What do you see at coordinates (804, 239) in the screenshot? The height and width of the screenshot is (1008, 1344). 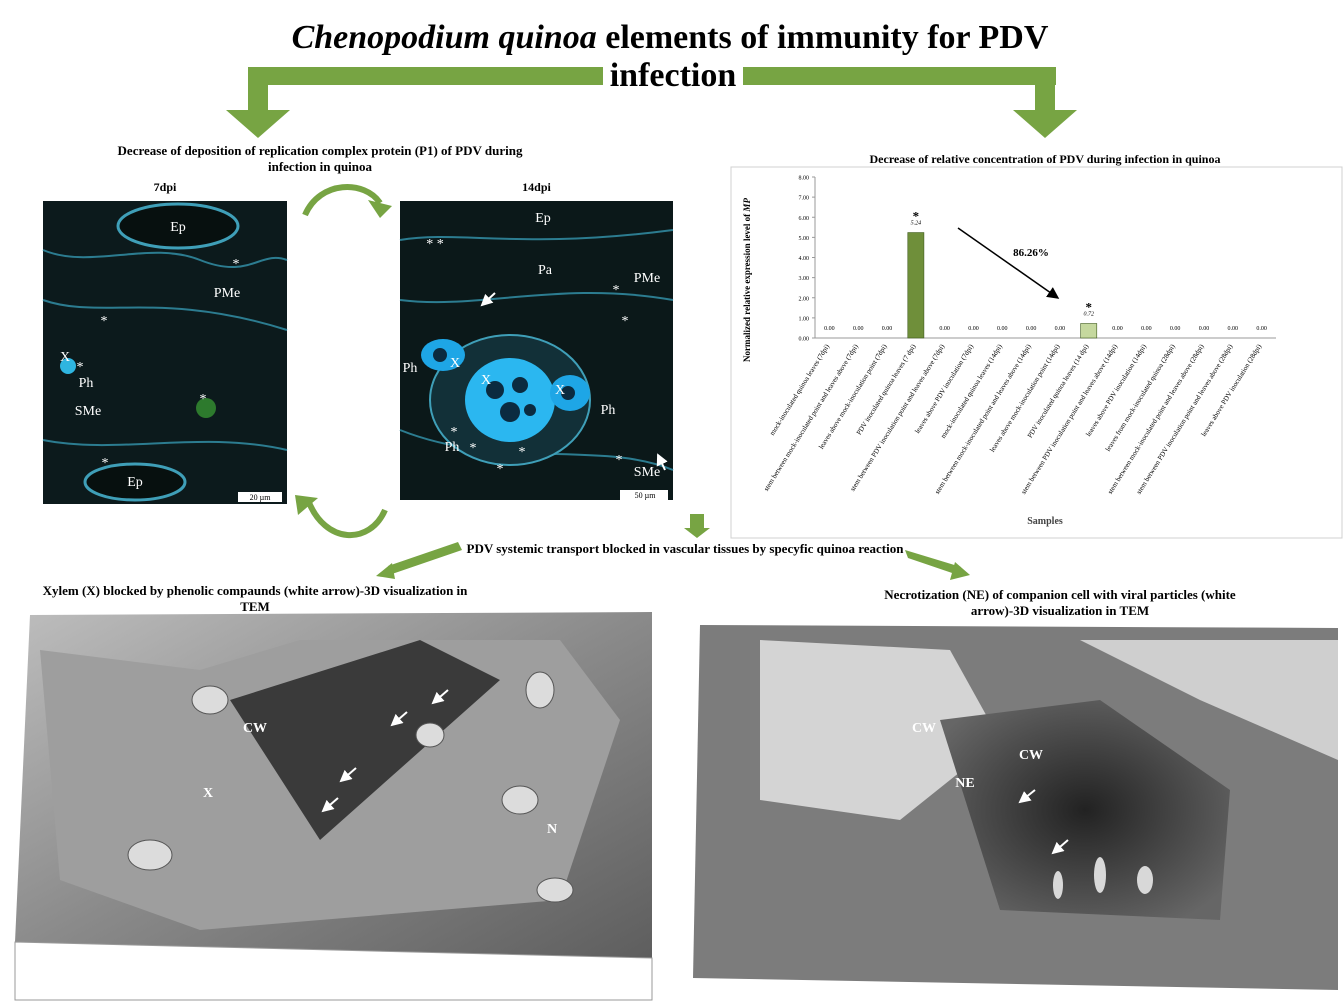 I see `y-tick-label: 5.00` at bounding box center [804, 239].